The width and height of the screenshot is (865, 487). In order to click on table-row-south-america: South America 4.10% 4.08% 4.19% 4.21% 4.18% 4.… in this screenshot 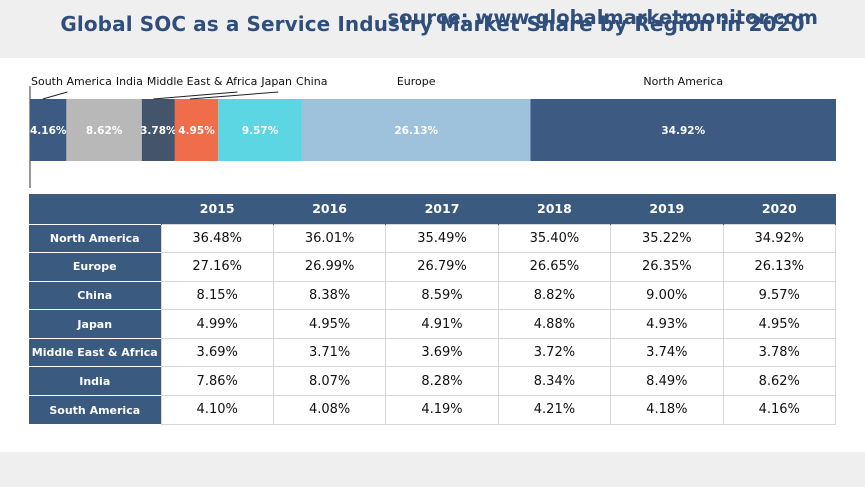, I will do `click(433, 410)`.